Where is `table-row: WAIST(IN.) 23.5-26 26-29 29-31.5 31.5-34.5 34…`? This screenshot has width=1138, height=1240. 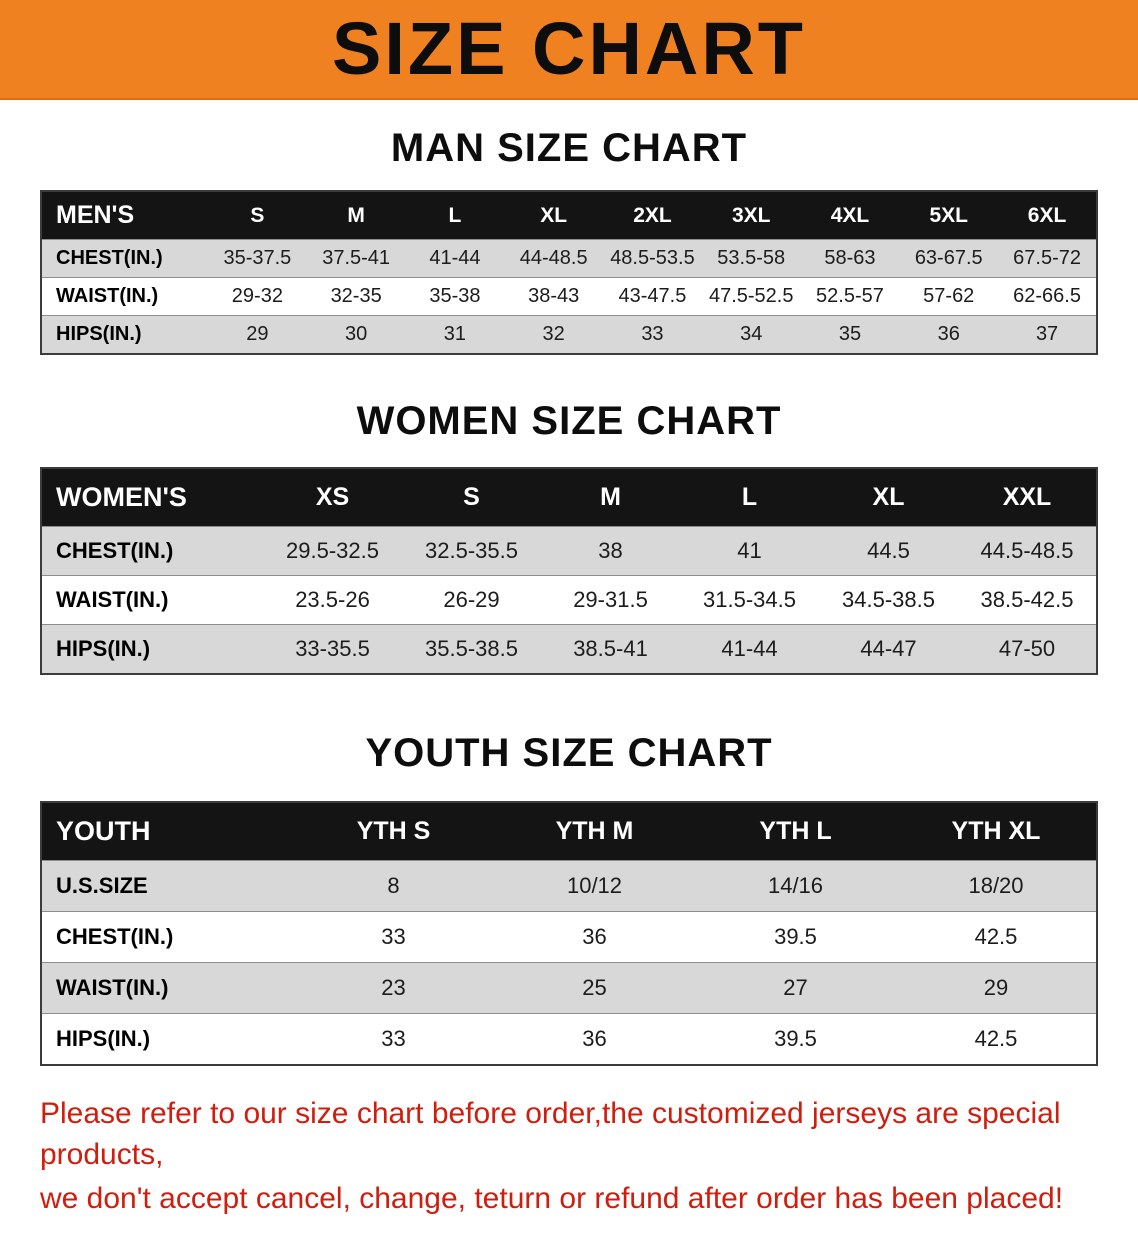 table-row: WAIST(IN.) 23.5-26 26-29 29-31.5 31.5-34.5 34… is located at coordinates (569, 600).